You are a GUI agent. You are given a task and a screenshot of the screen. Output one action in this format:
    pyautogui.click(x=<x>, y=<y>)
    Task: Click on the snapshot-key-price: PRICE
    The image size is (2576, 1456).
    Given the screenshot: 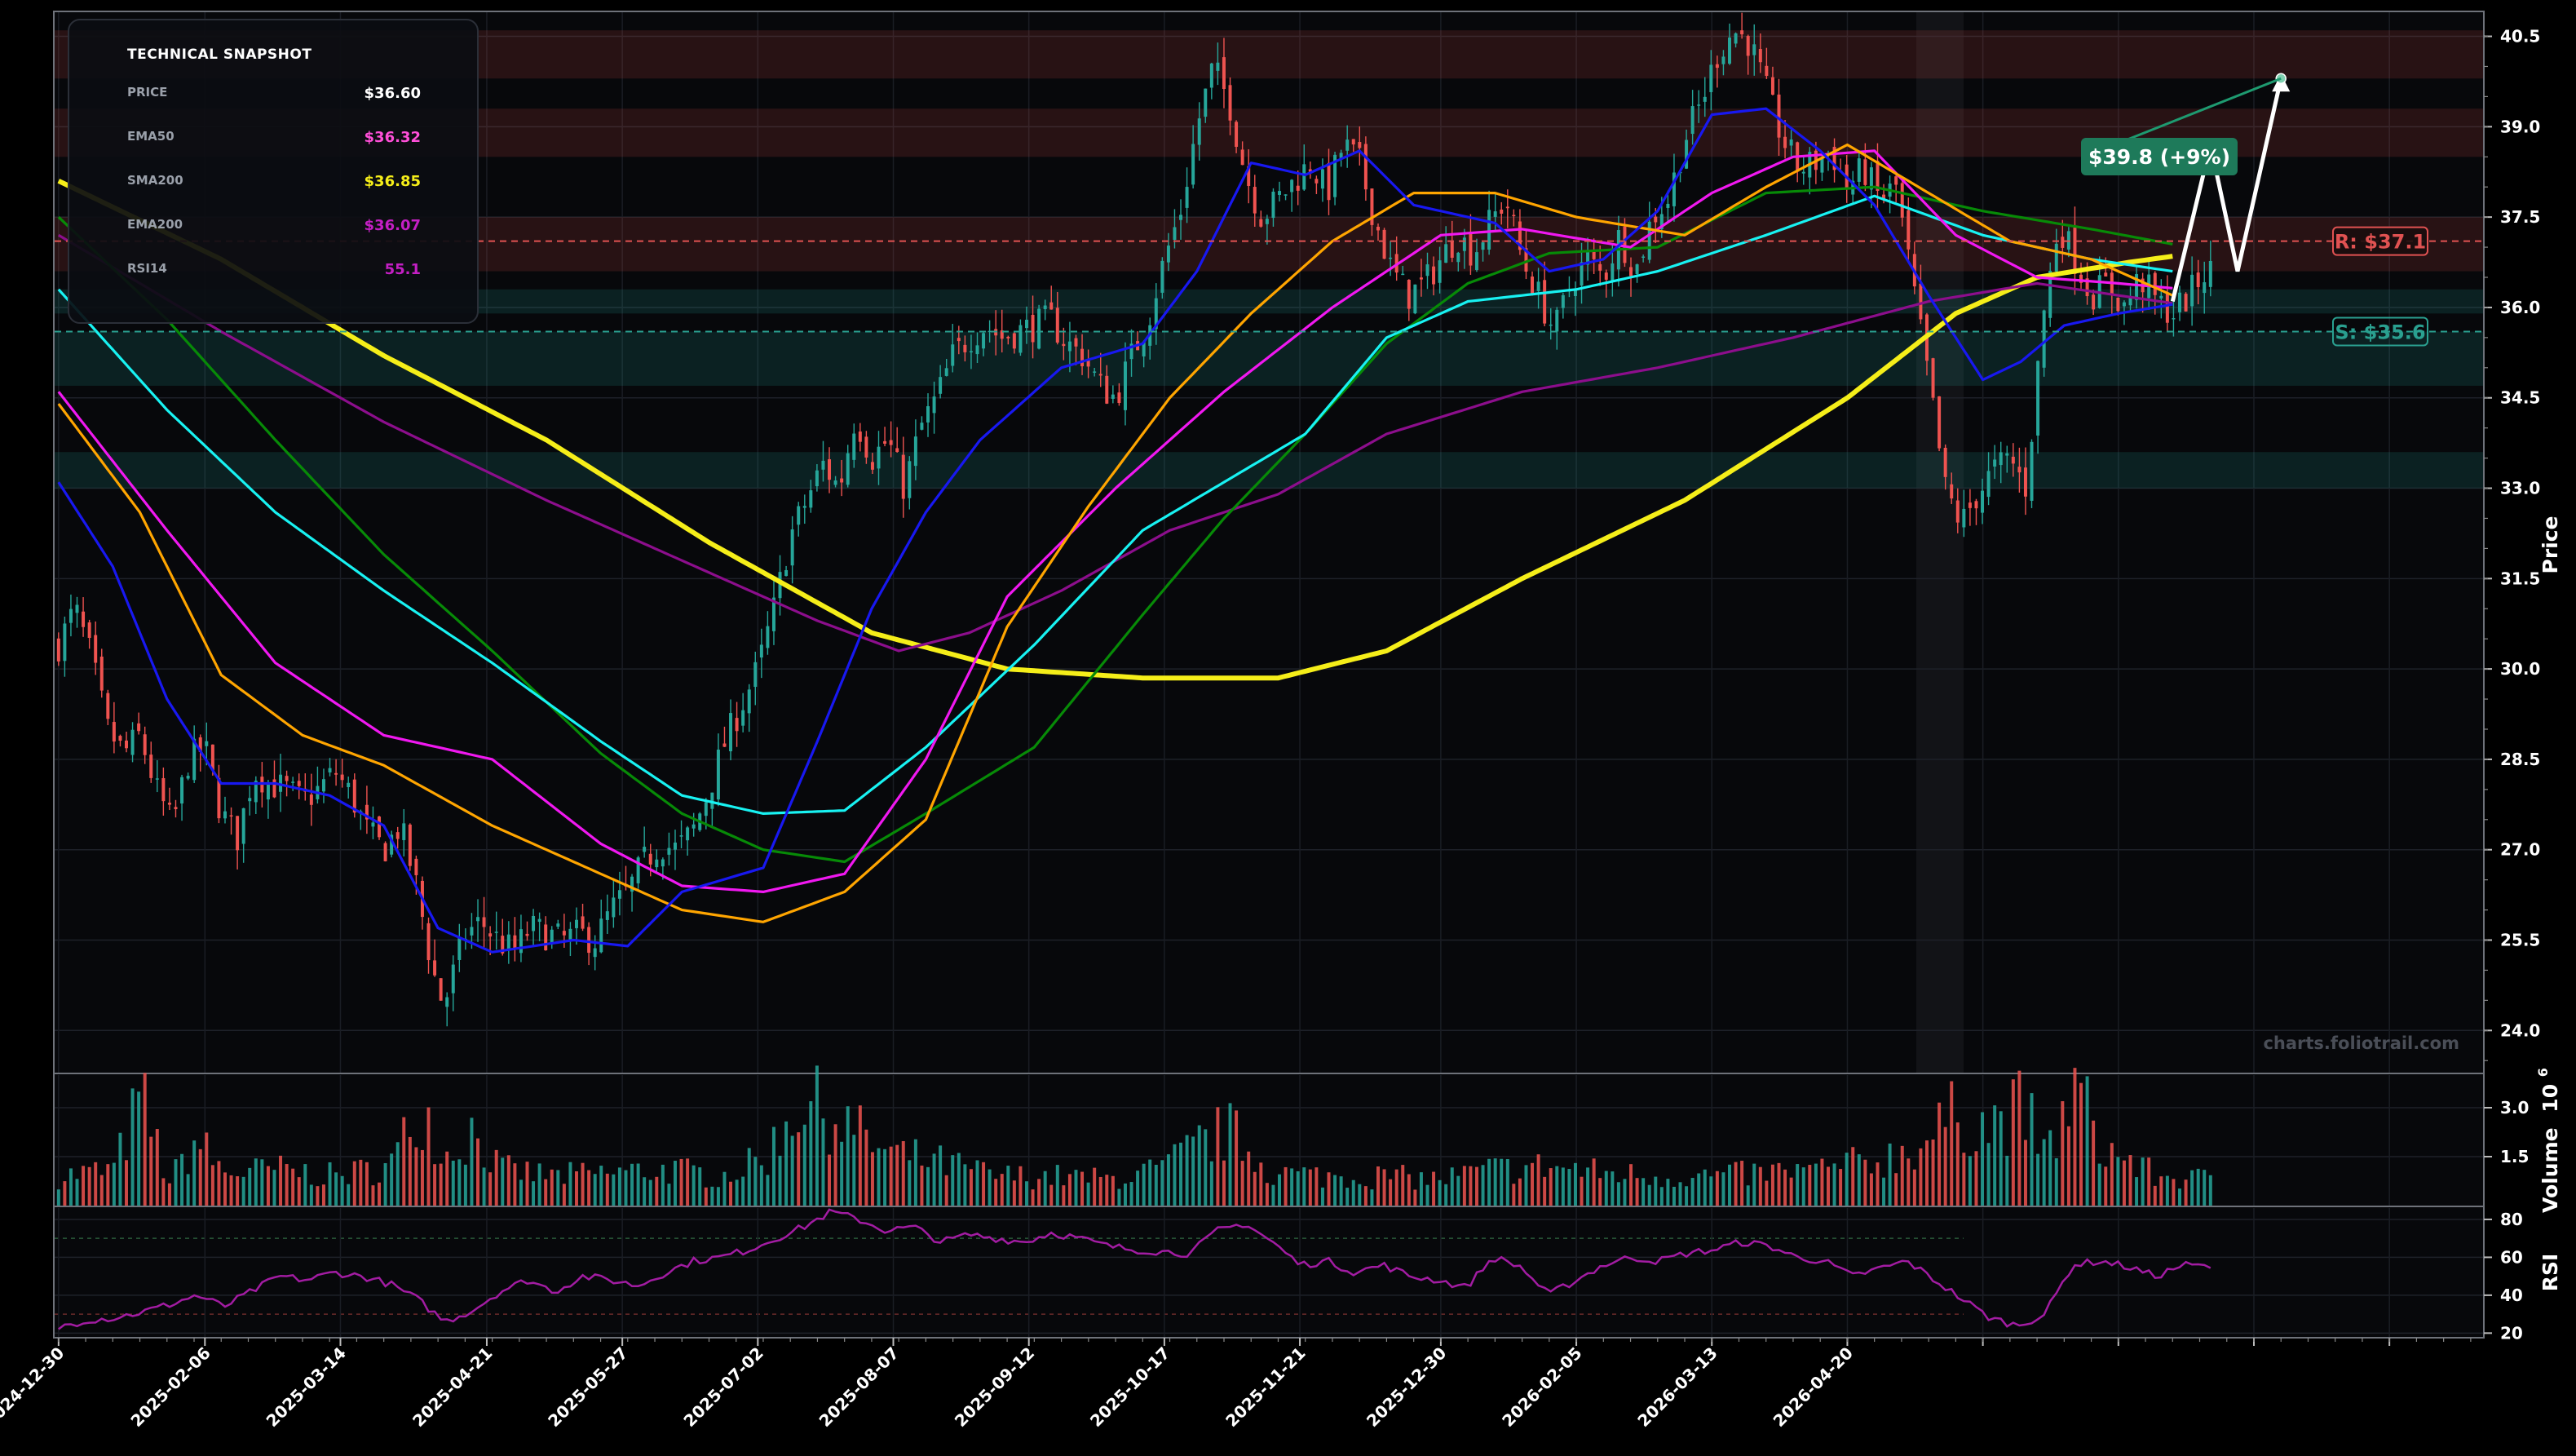 What is the action you would take?
    pyautogui.click(x=147, y=93)
    